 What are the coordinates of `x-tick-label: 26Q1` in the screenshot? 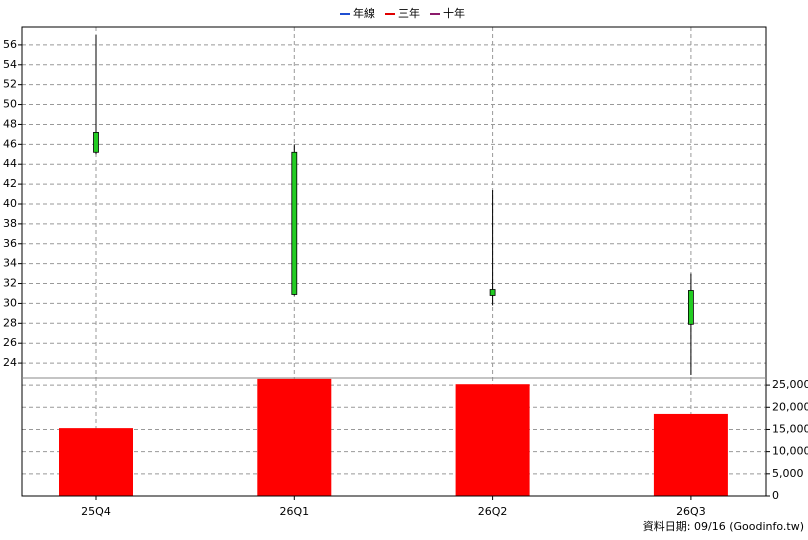 It's located at (294, 511).